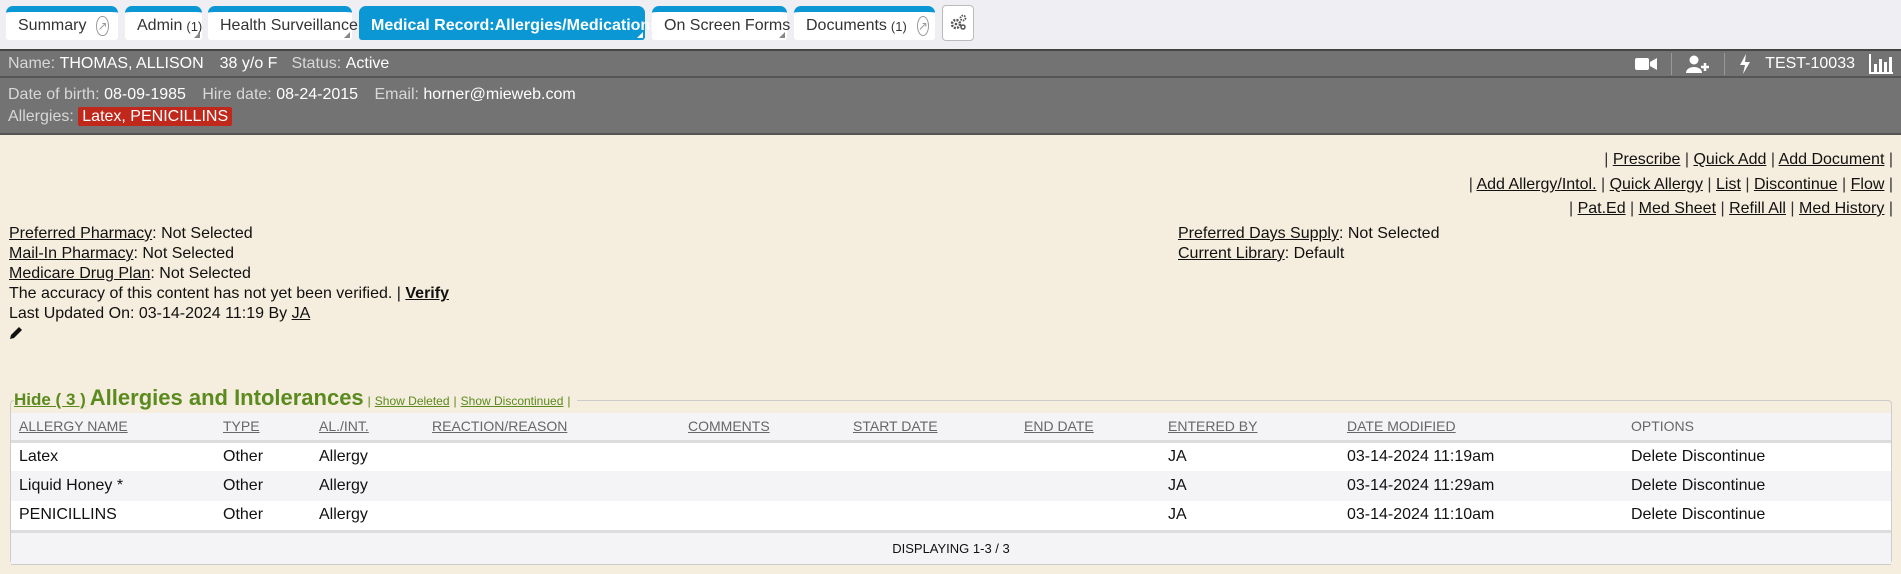 The image size is (1901, 574). I want to click on preferred-days-supply-link: Preferred Days Supply, so click(1258, 233).